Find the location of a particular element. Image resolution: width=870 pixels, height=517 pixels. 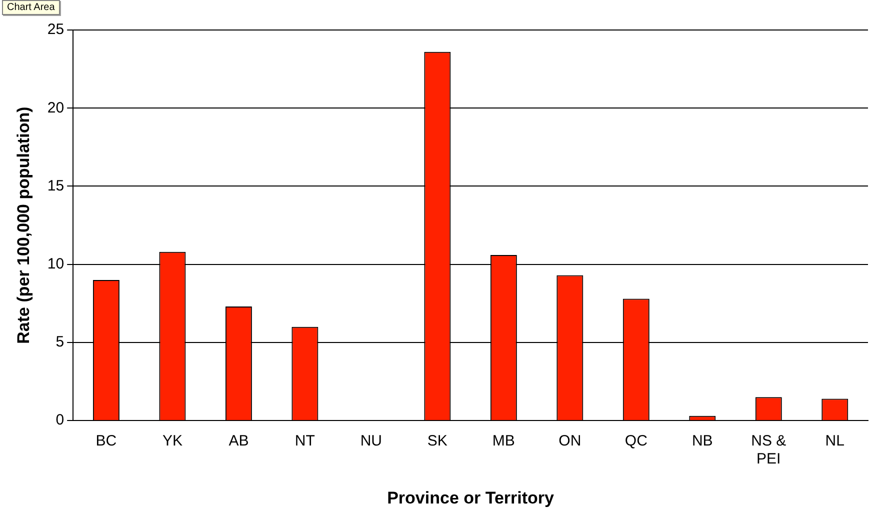

x-tick-label: NL is located at coordinates (834, 441).